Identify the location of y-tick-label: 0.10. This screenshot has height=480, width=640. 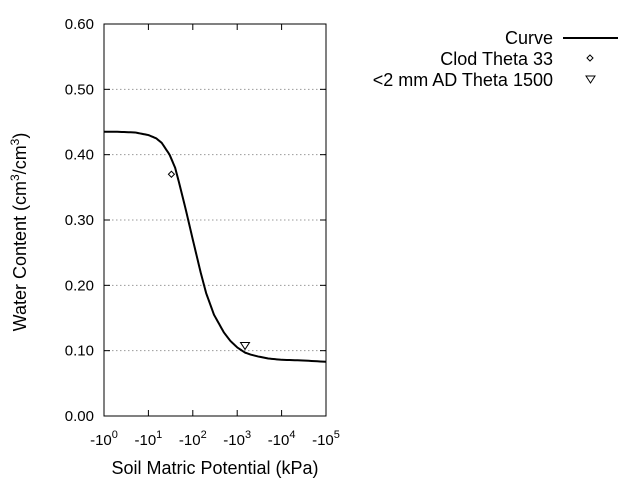
(79, 351).